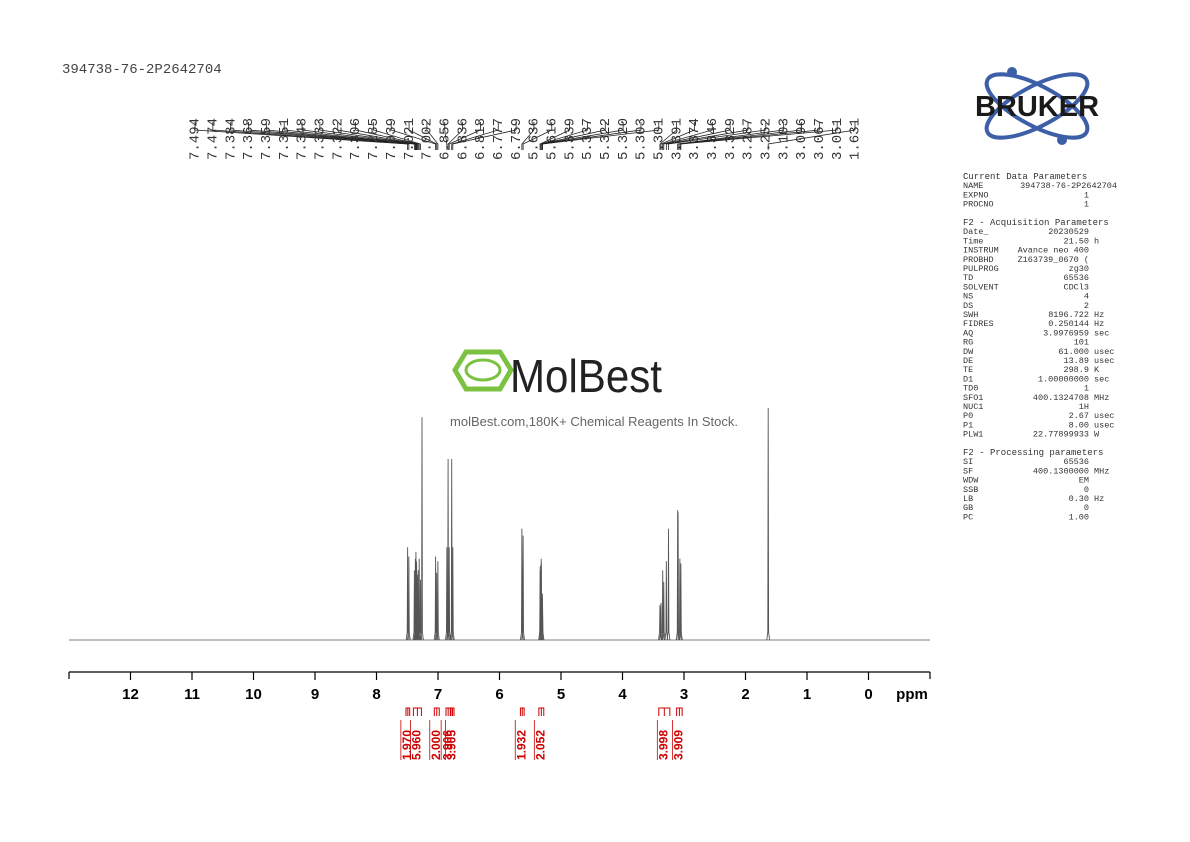  What do you see at coordinates (1079, 269) in the screenshot?
I see `parameter-value: zg30` at bounding box center [1079, 269].